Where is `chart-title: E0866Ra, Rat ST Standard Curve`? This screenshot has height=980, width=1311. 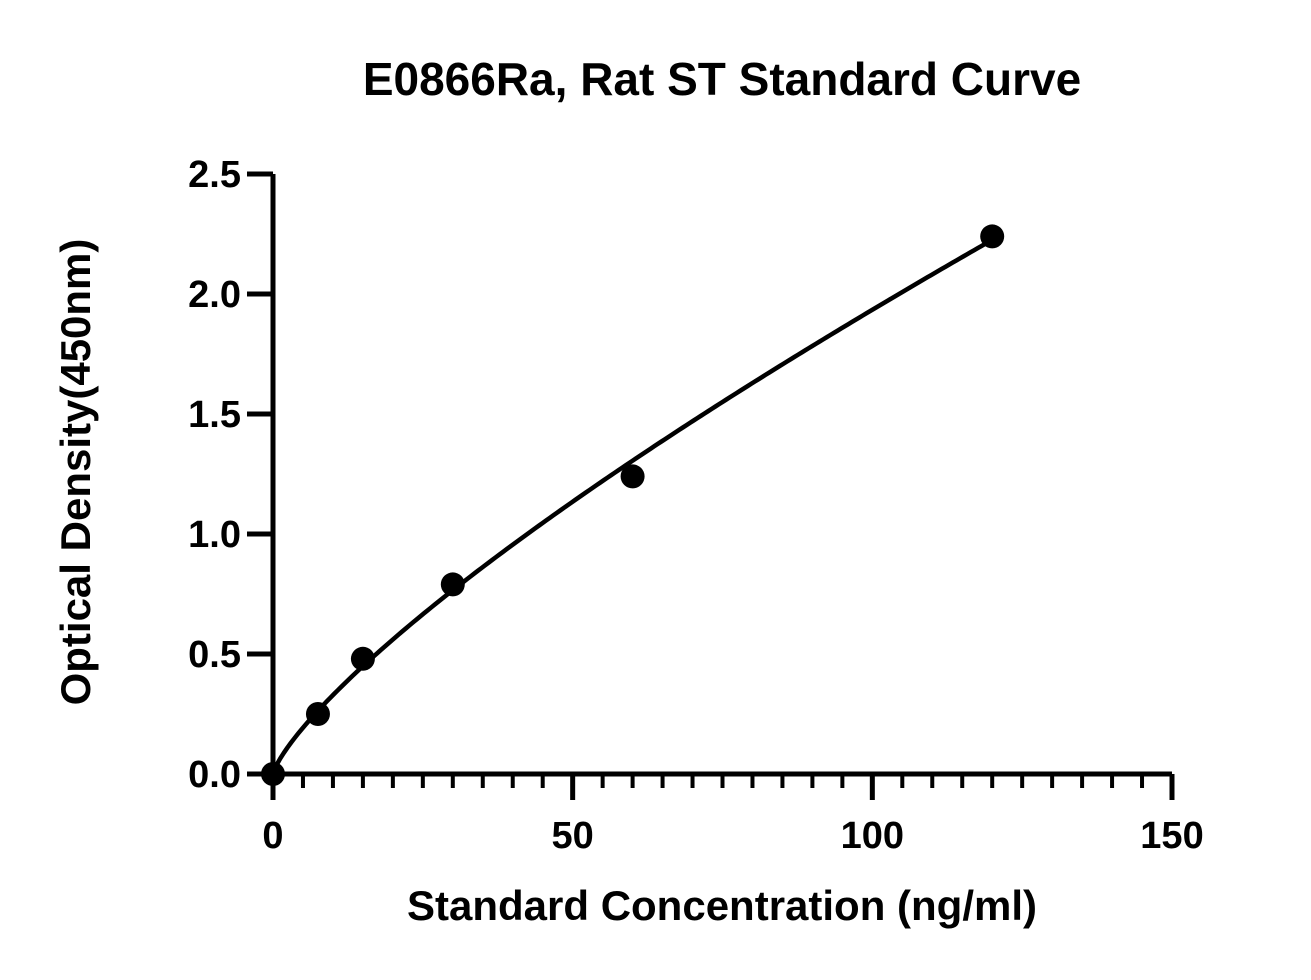 chart-title: E0866Ra, Rat ST Standard Curve is located at coordinates (722, 79).